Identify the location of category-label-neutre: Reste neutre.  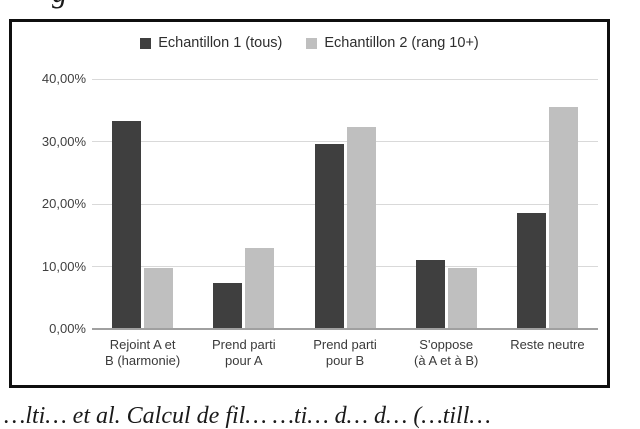
(547, 344).